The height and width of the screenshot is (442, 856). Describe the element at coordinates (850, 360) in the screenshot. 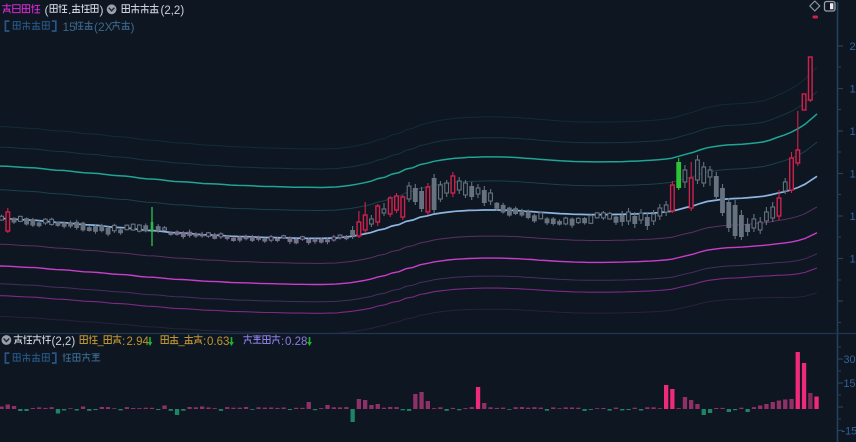

I see `svg-text: 30` at that location.